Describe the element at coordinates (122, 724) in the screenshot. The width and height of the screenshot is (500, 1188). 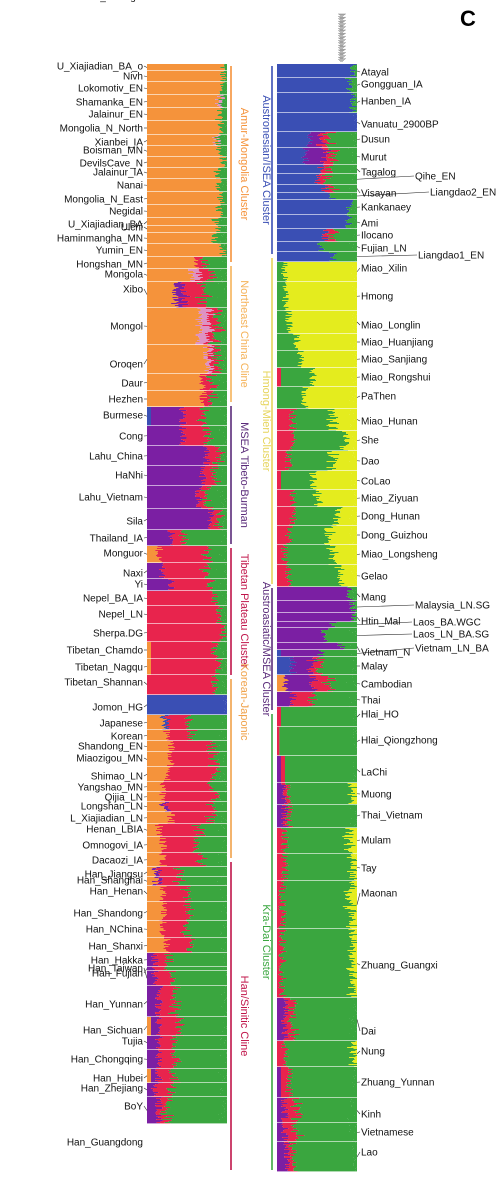
I see `population-label: Japanese` at that location.